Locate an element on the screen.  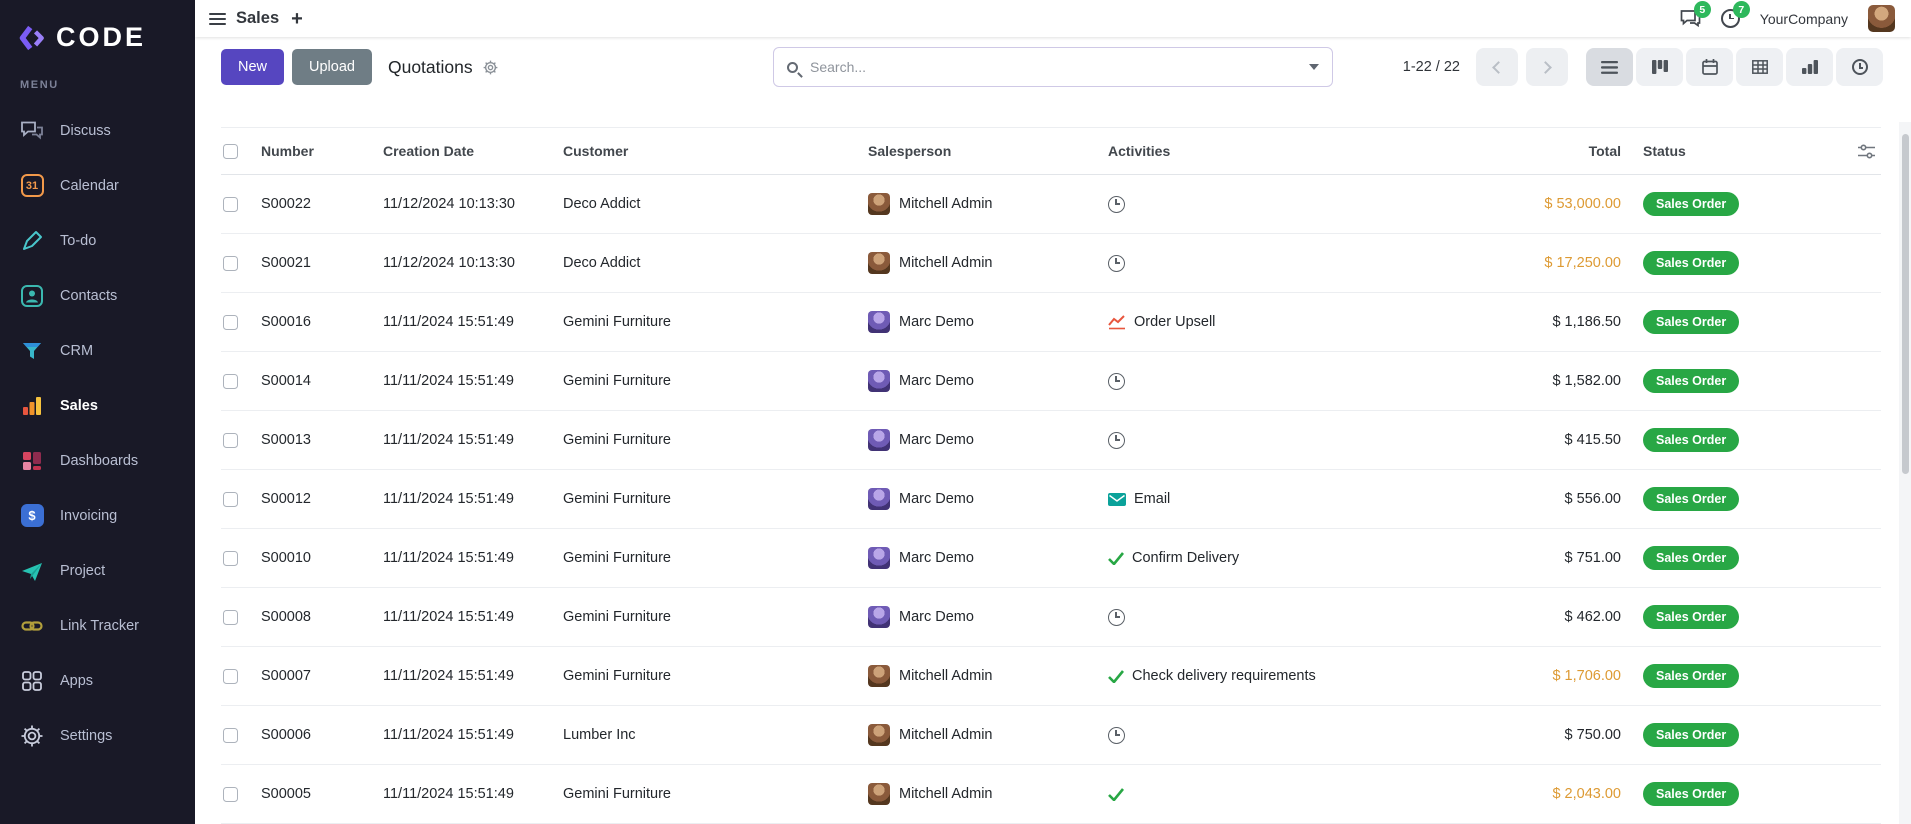
upload-button: Upload is located at coordinates (332, 67).